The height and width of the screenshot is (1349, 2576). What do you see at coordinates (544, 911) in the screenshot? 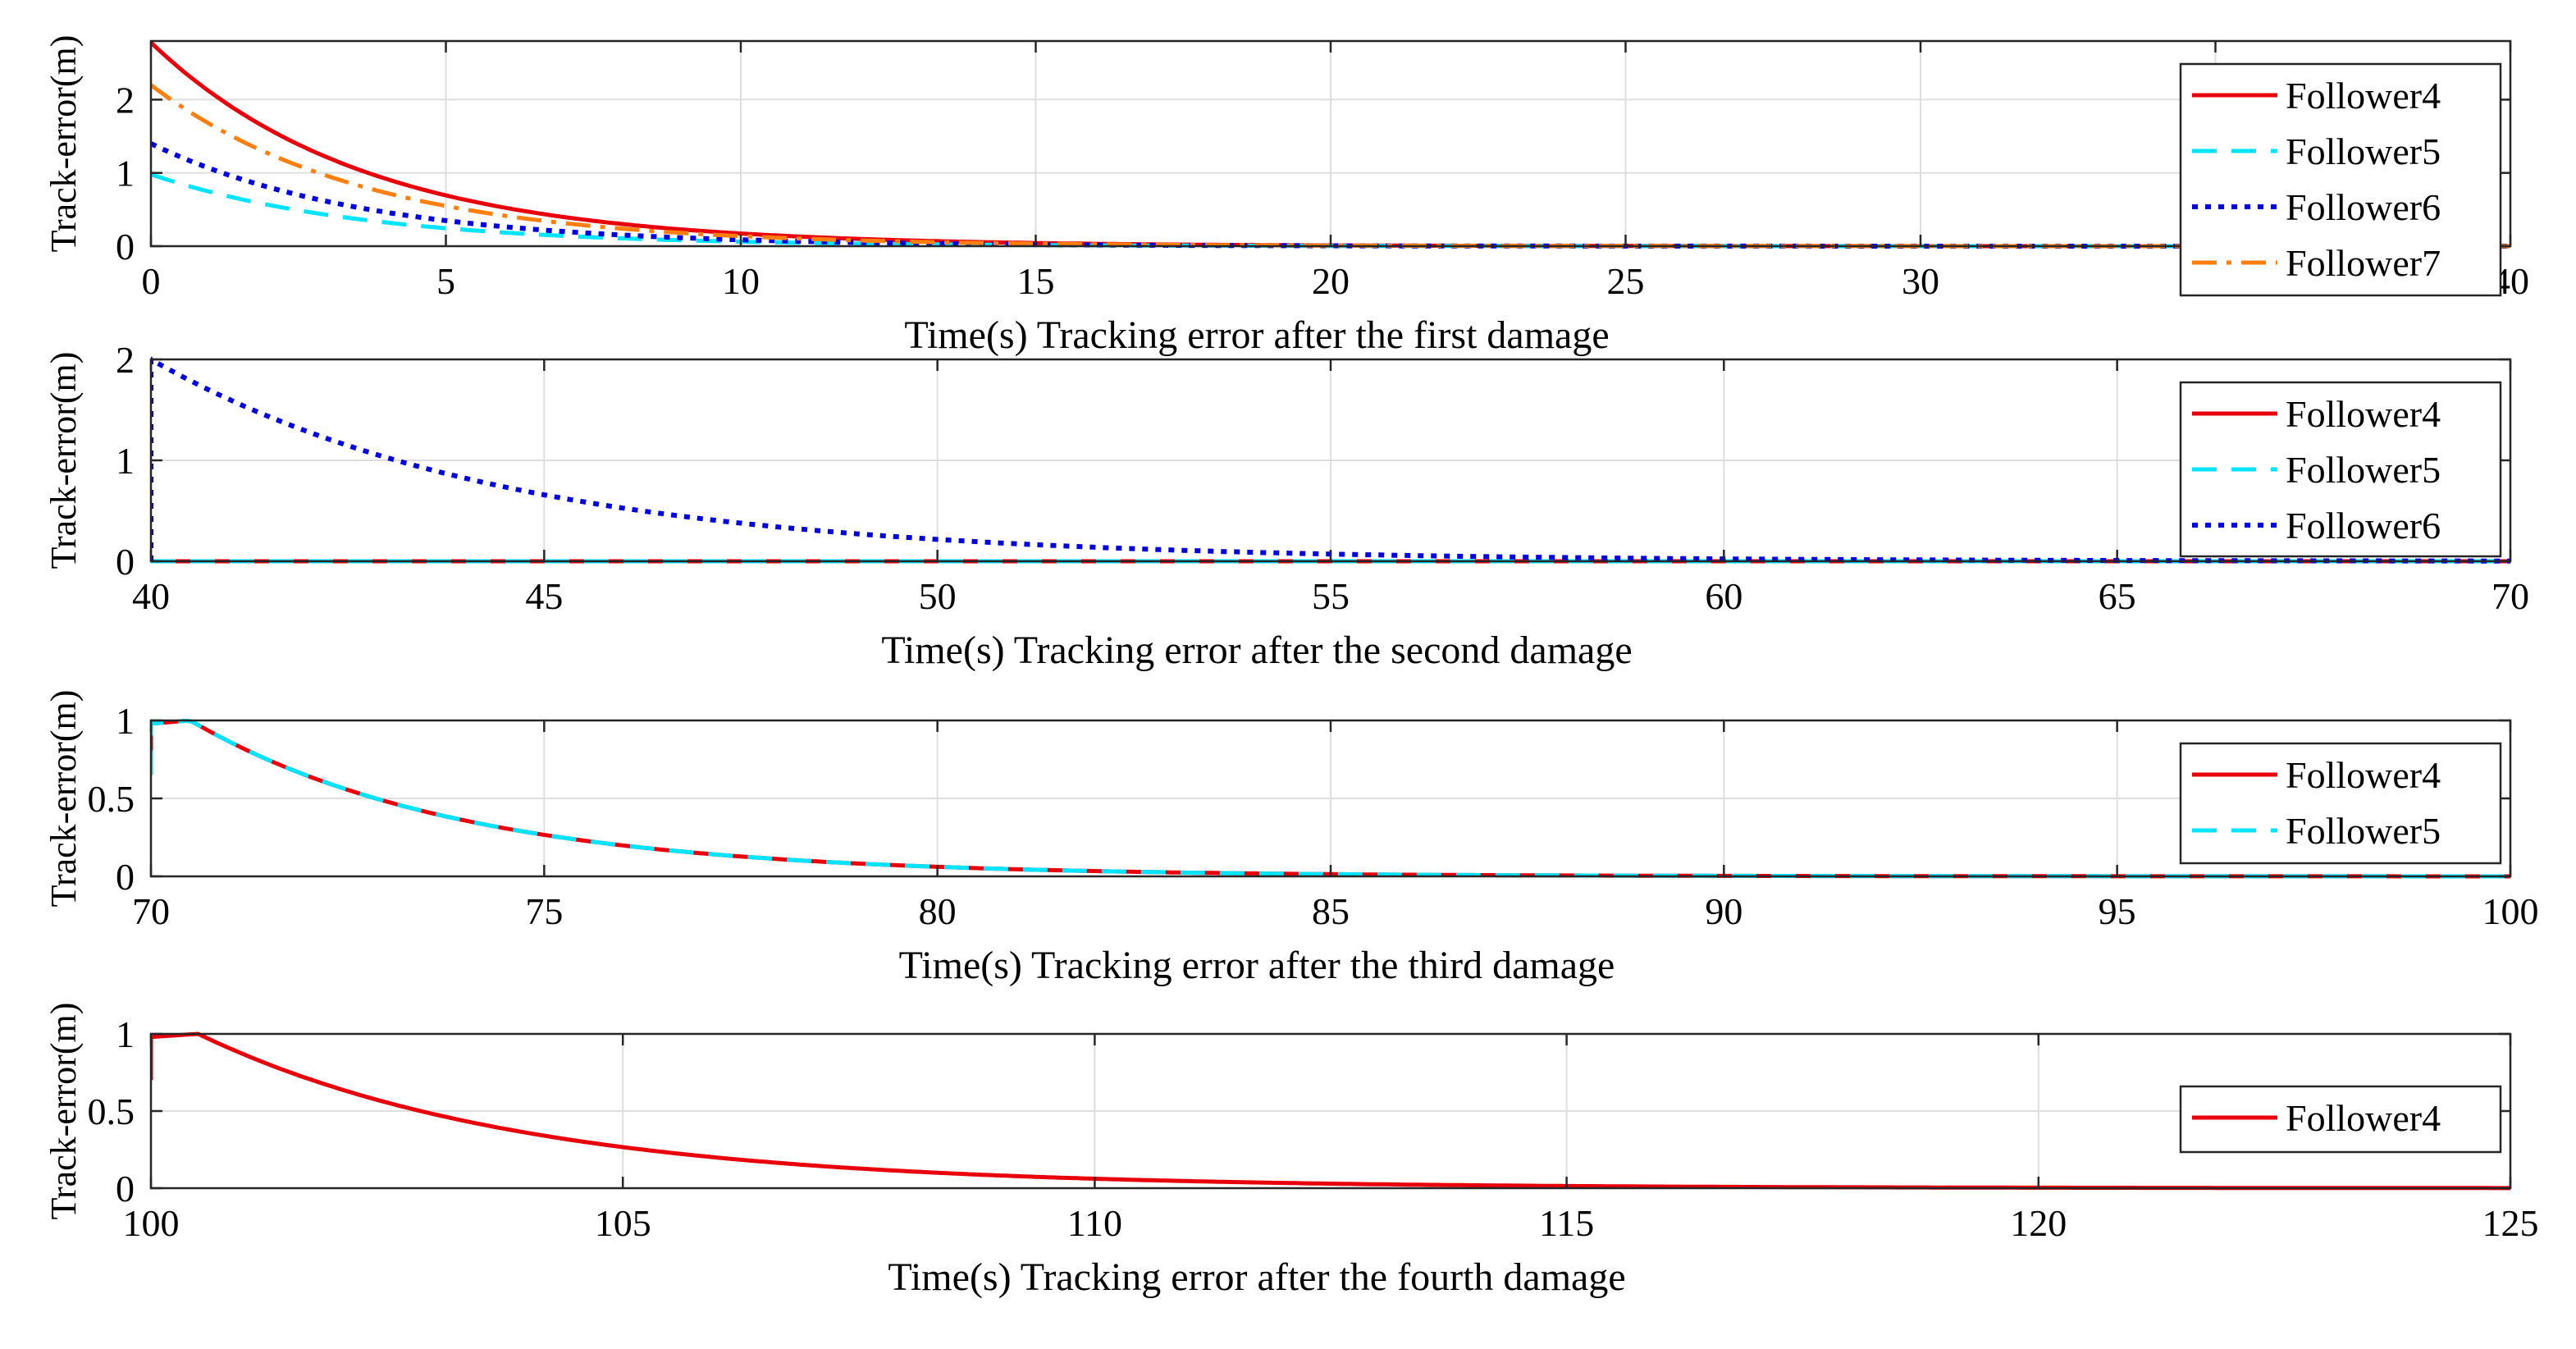
I see `x-tick-label: 75` at bounding box center [544, 911].